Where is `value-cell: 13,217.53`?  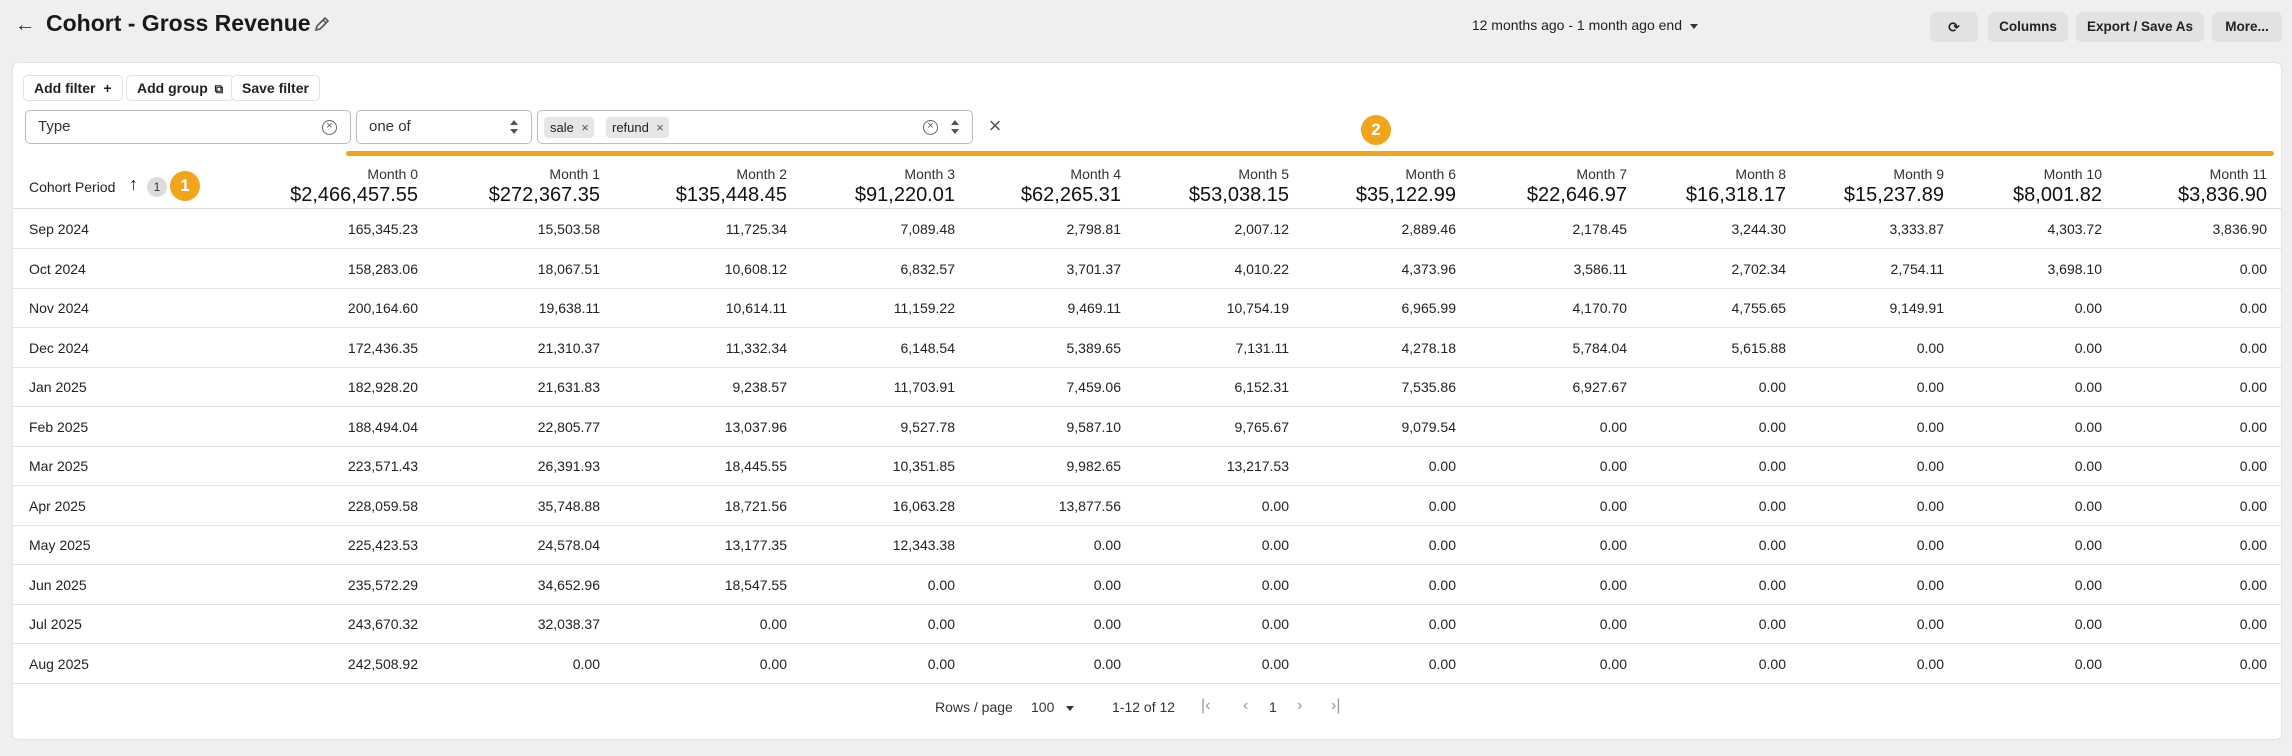 value-cell: 13,217.53 is located at coordinates (1257, 466).